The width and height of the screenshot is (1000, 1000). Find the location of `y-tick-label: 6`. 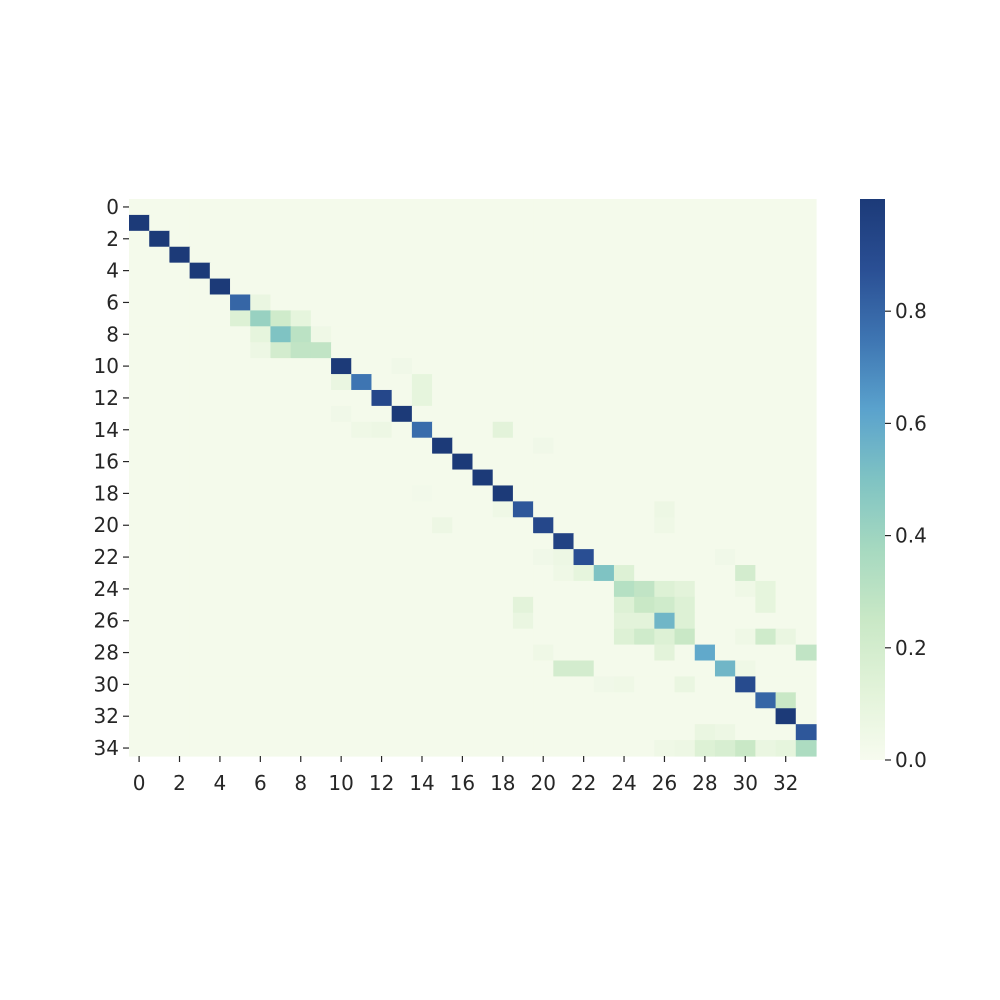

y-tick-label: 6 is located at coordinates (112, 302).